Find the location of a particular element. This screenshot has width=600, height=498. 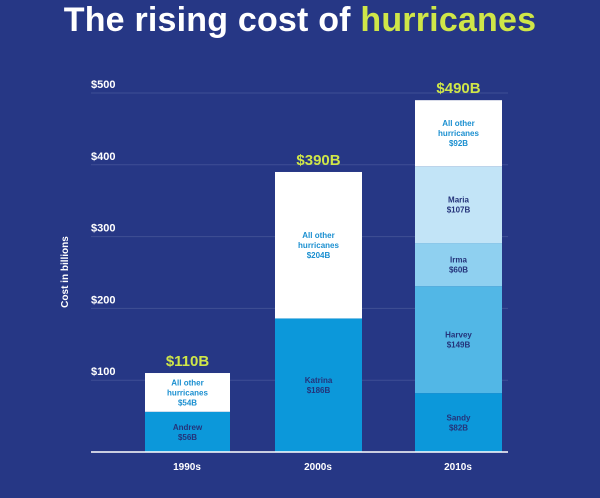

segment-label-all-other-hurricanes: All other hurricanes $54B is located at coordinates (187, 392).